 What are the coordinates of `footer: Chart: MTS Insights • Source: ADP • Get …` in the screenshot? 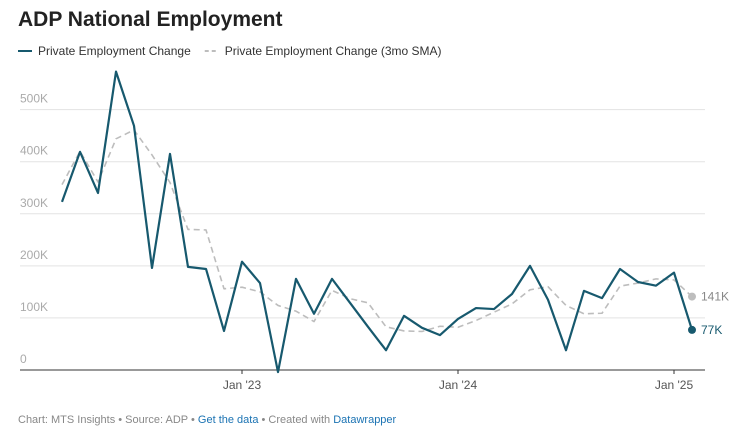 It's located at (207, 420).